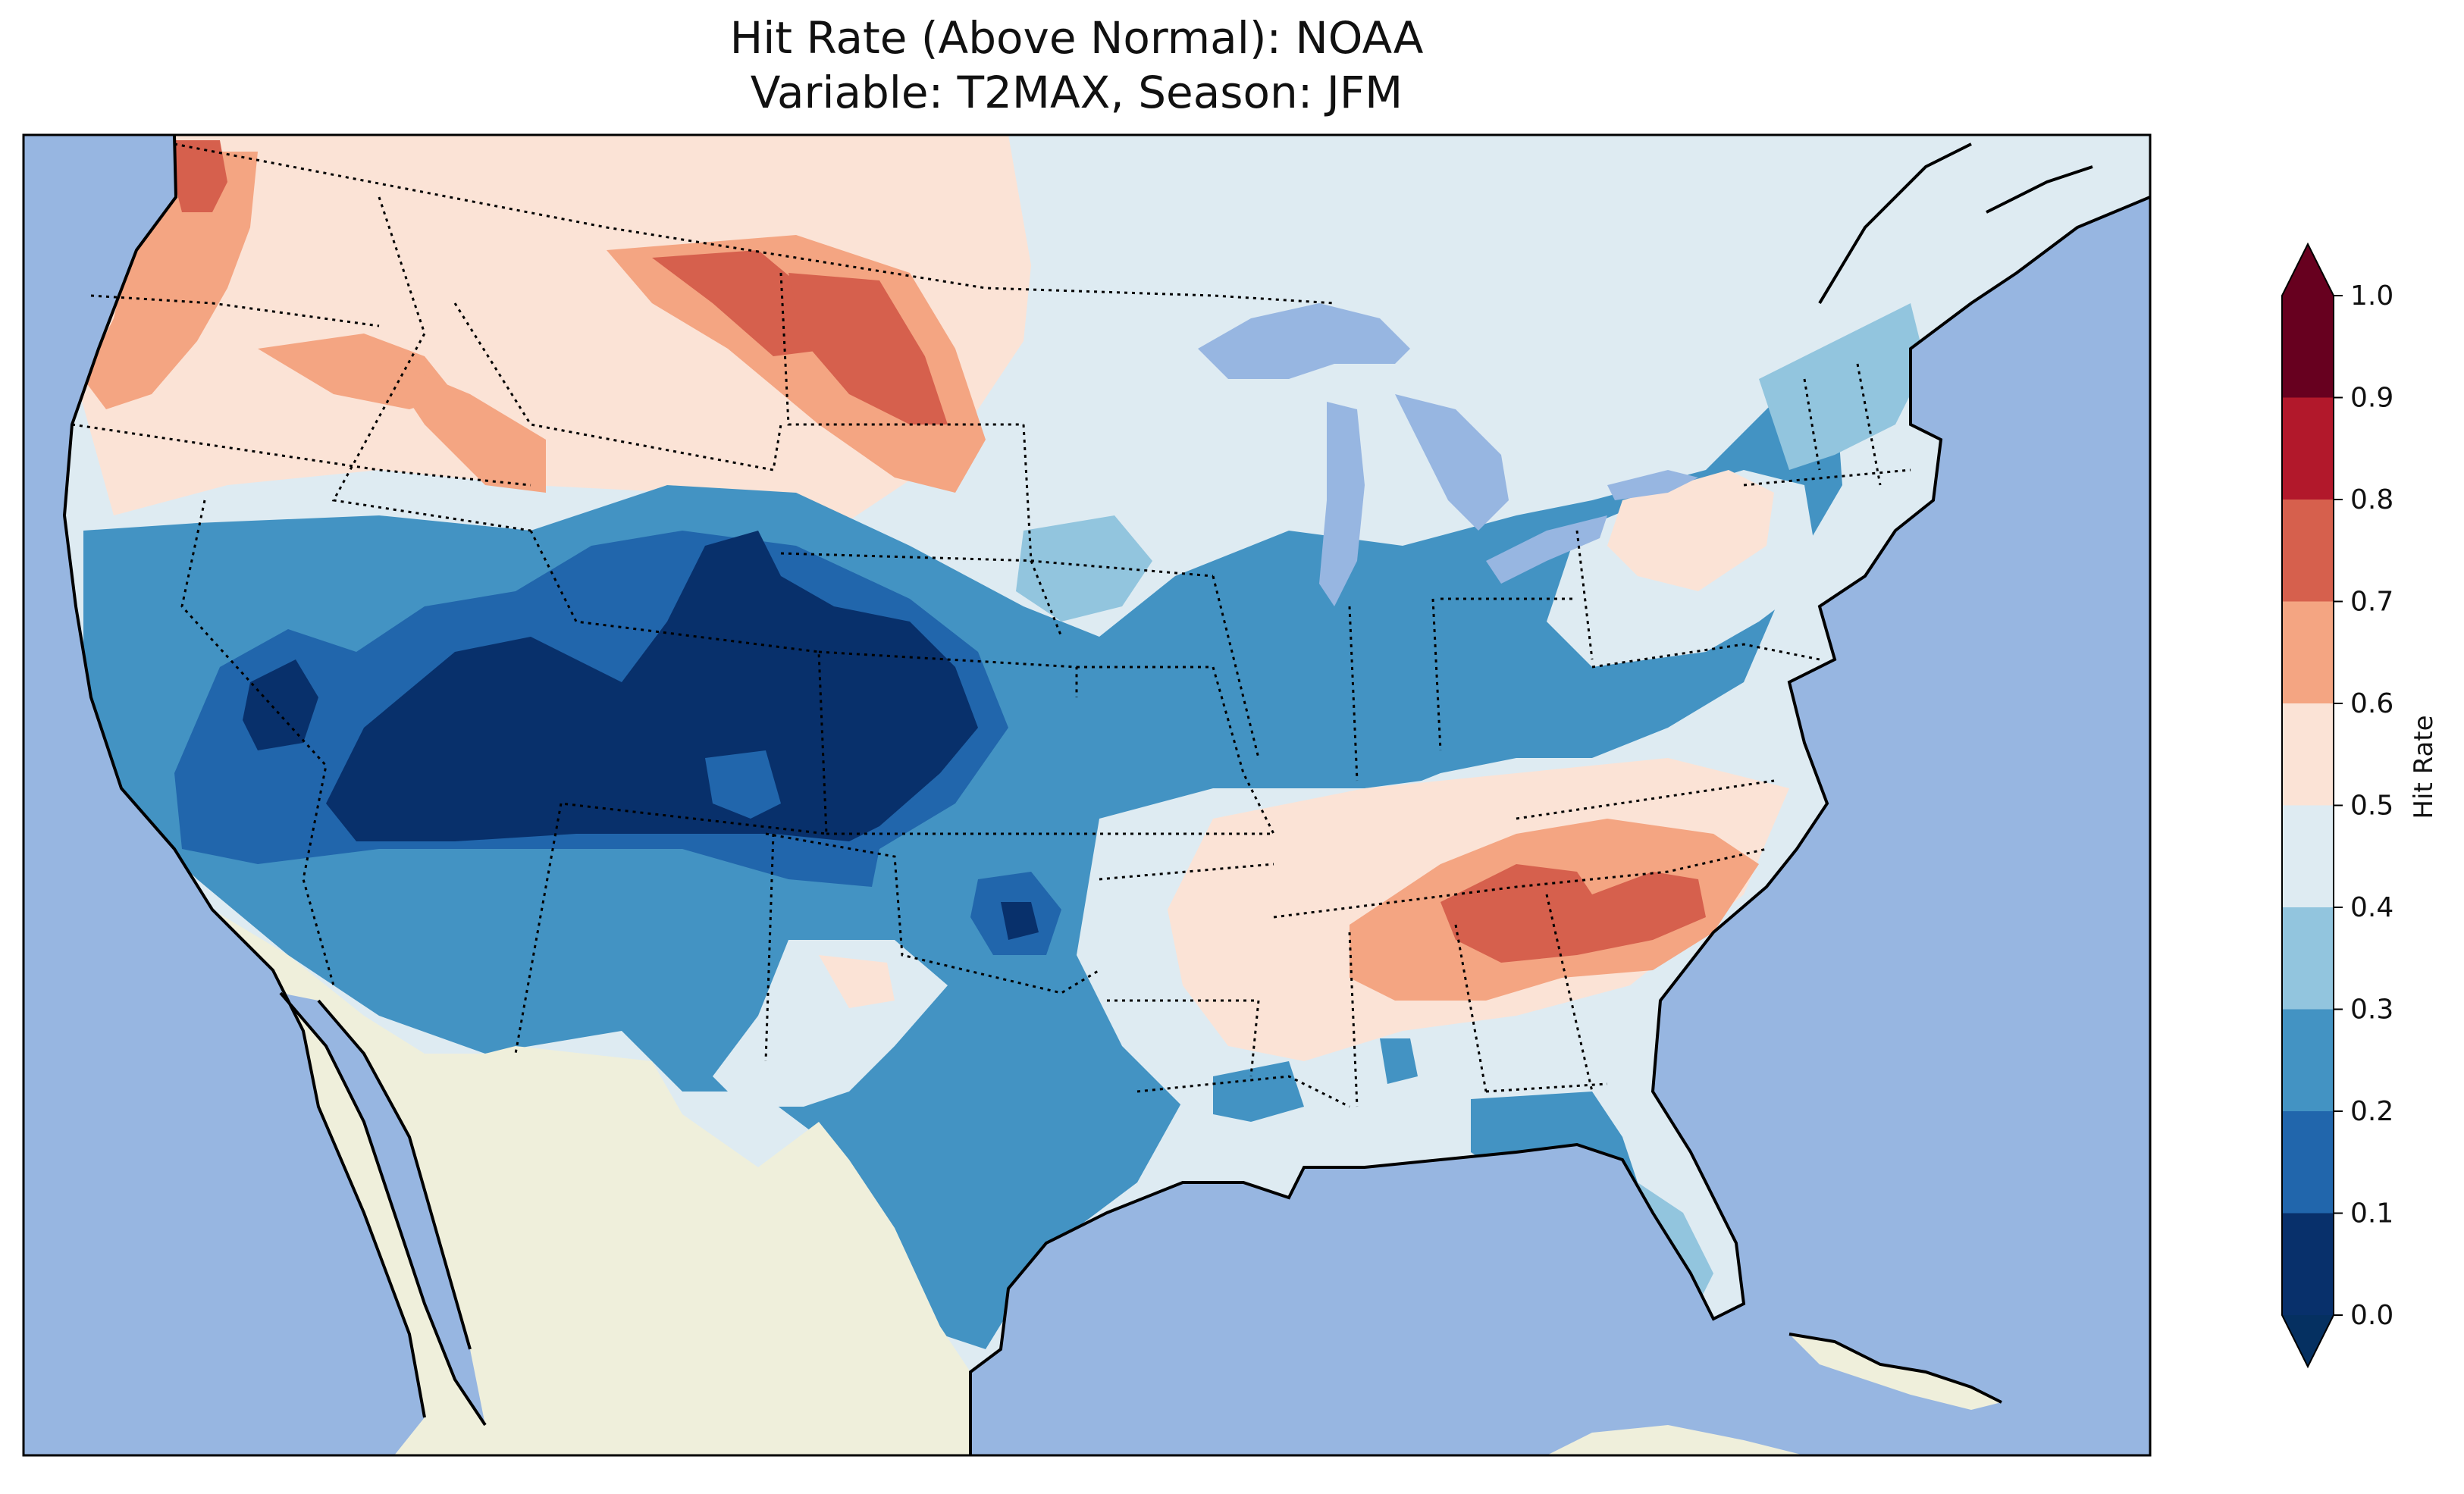  Describe the element at coordinates (644, 932) in the screenshot. I see `border-arizona-nm` at that location.